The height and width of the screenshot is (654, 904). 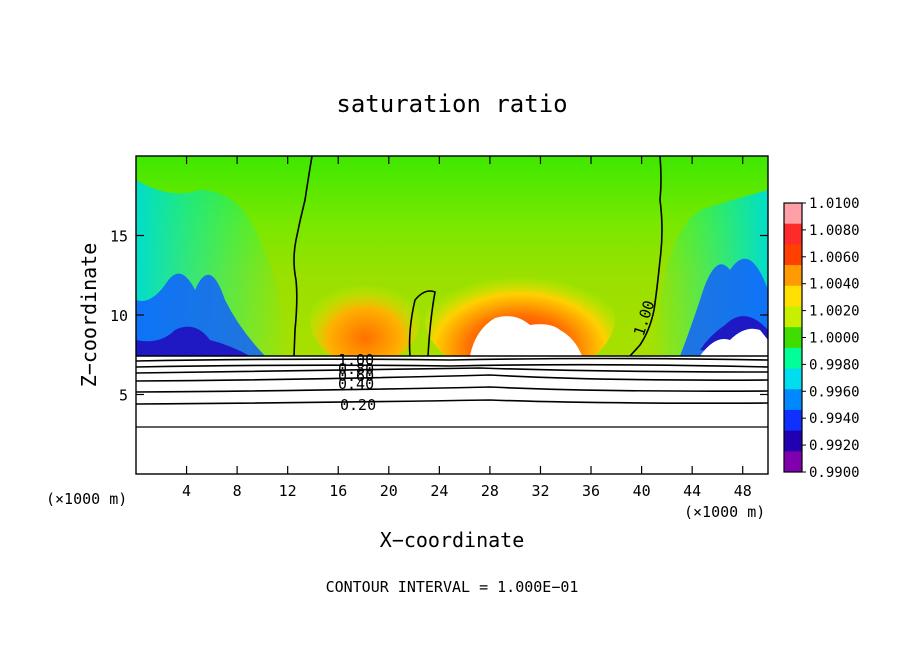 I want to click on contour-0.40, so click(x=452, y=378).